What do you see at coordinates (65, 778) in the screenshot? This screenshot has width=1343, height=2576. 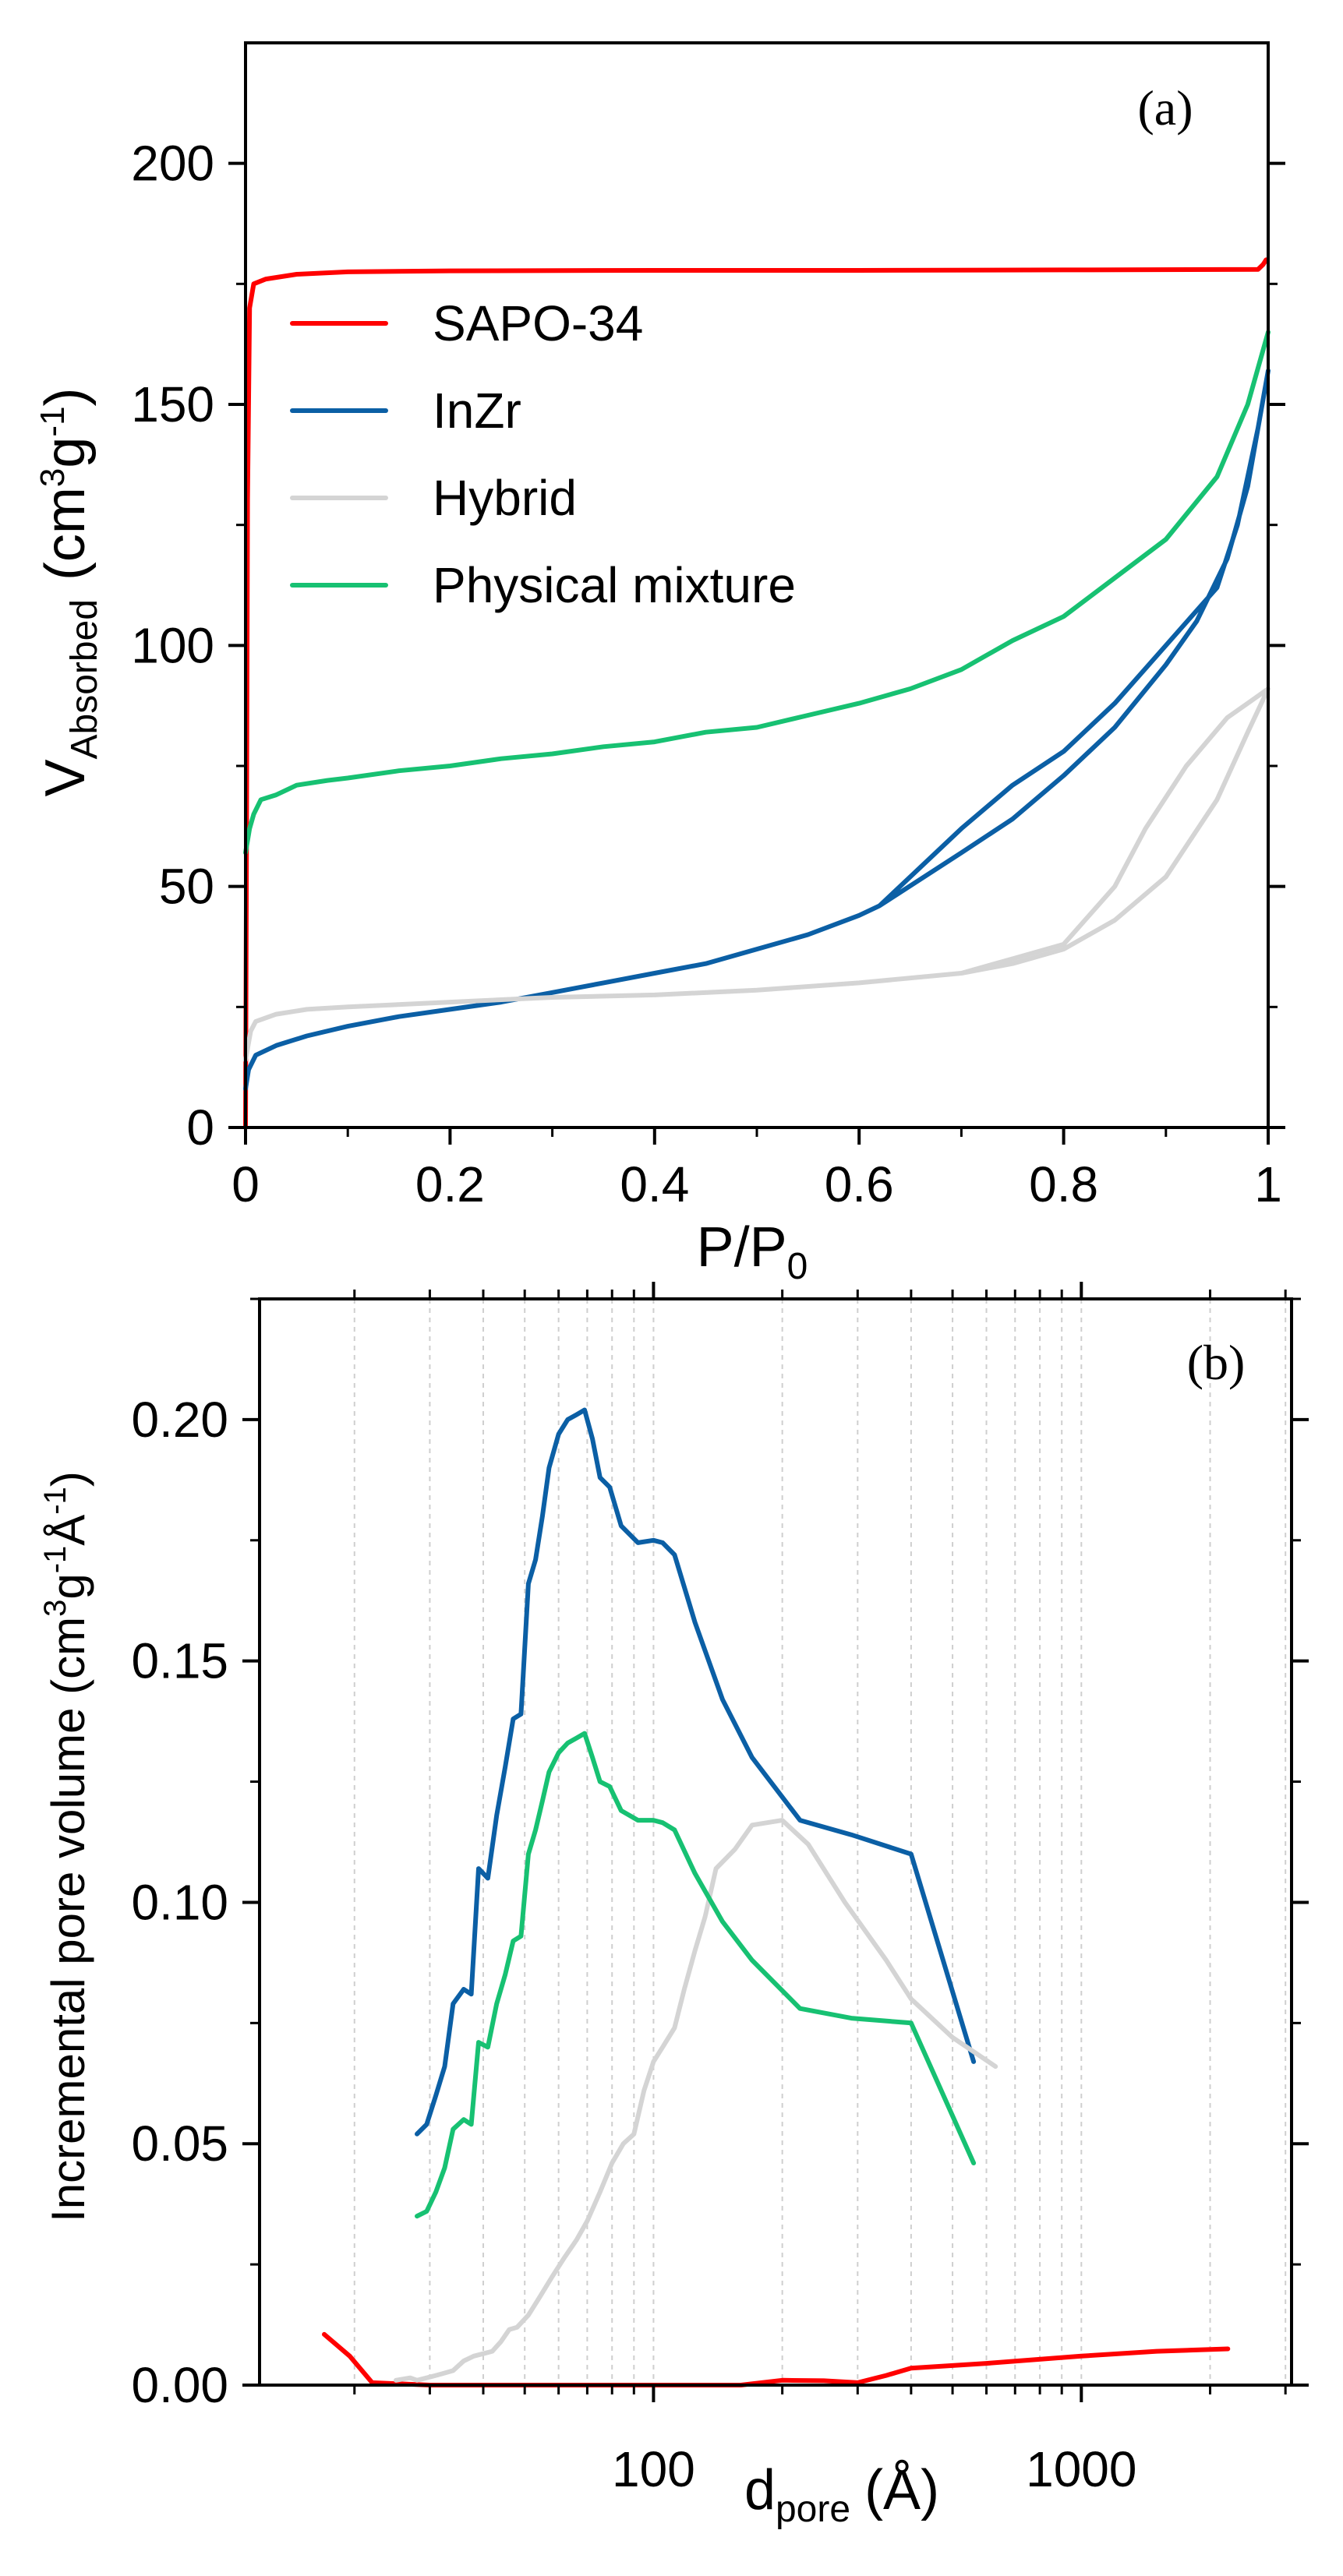 I see `y-title-main: V` at bounding box center [65, 778].